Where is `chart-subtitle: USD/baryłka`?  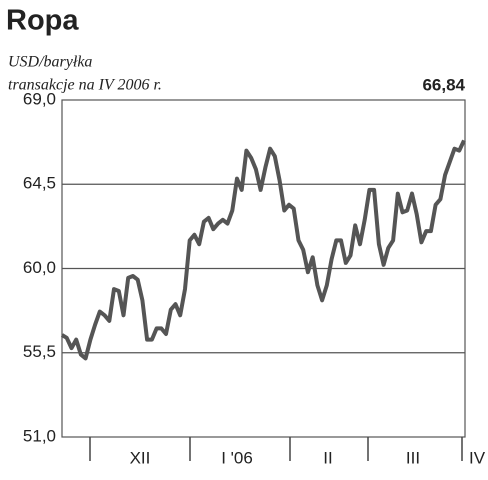 chart-subtitle: USD/baryłka is located at coordinates (50, 62).